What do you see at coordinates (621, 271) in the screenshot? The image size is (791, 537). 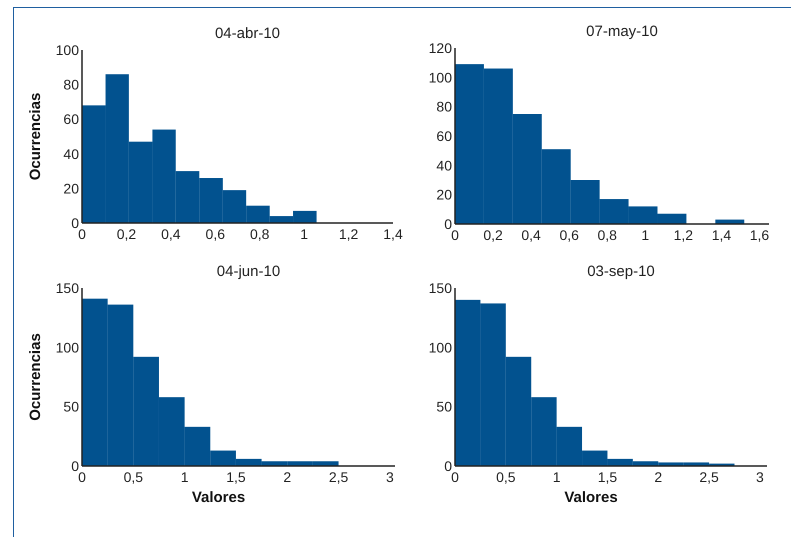 I see `chart-title: 03-sep-10` at bounding box center [621, 271].